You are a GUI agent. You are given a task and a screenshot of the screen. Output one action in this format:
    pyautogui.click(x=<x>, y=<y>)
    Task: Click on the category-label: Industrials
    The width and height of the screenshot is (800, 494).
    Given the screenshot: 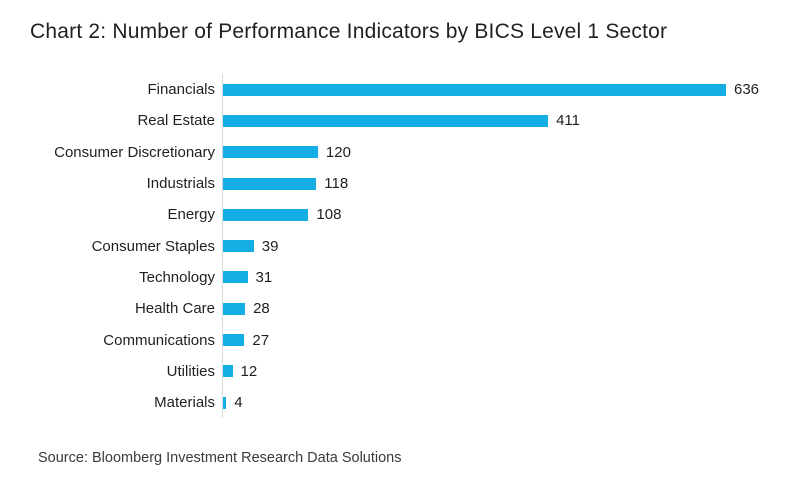 What is the action you would take?
    pyautogui.click(x=180, y=184)
    